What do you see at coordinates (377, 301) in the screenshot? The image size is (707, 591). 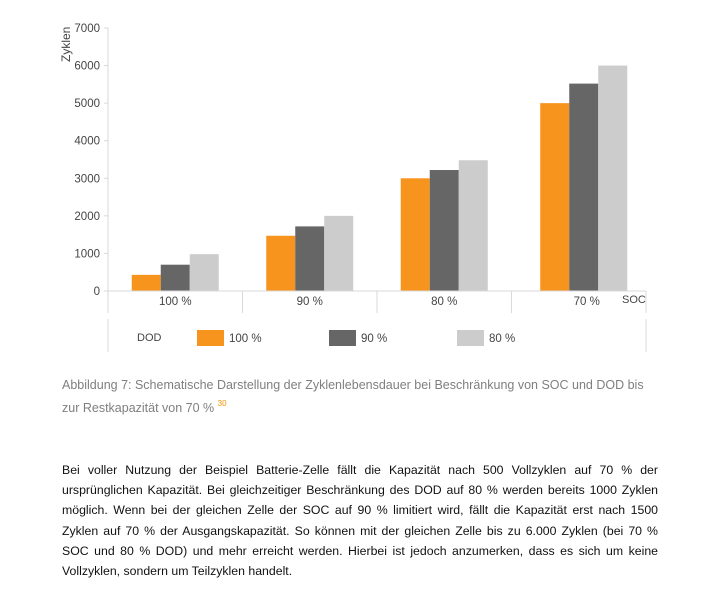 I see `x-axis: 100 % 90 % 80 % 70 %` at bounding box center [377, 301].